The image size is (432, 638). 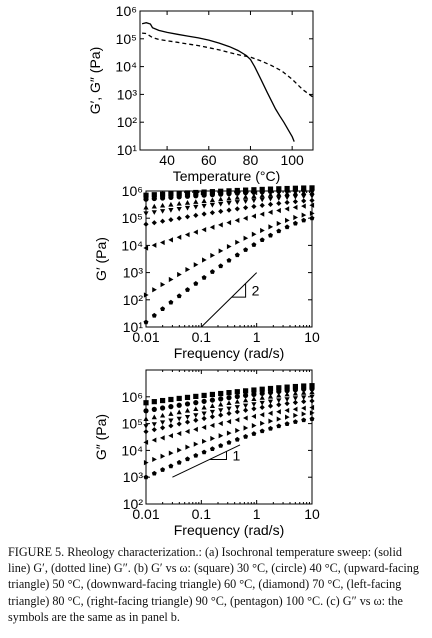 What do you see at coordinates (257, 337) in the screenshot?
I see `x-tick-label: 1` at bounding box center [257, 337].